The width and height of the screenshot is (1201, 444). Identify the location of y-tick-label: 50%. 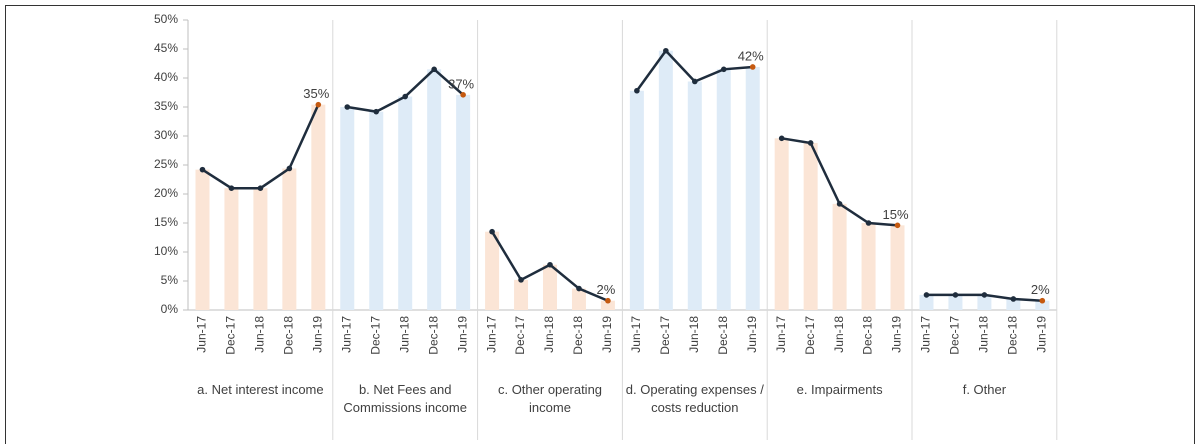
(166, 19).